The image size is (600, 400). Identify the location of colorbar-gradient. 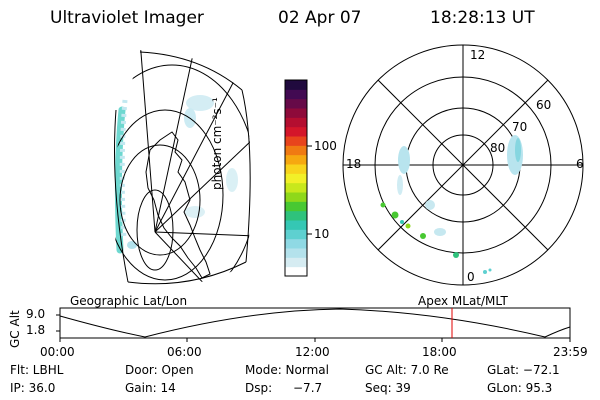
(296, 178).